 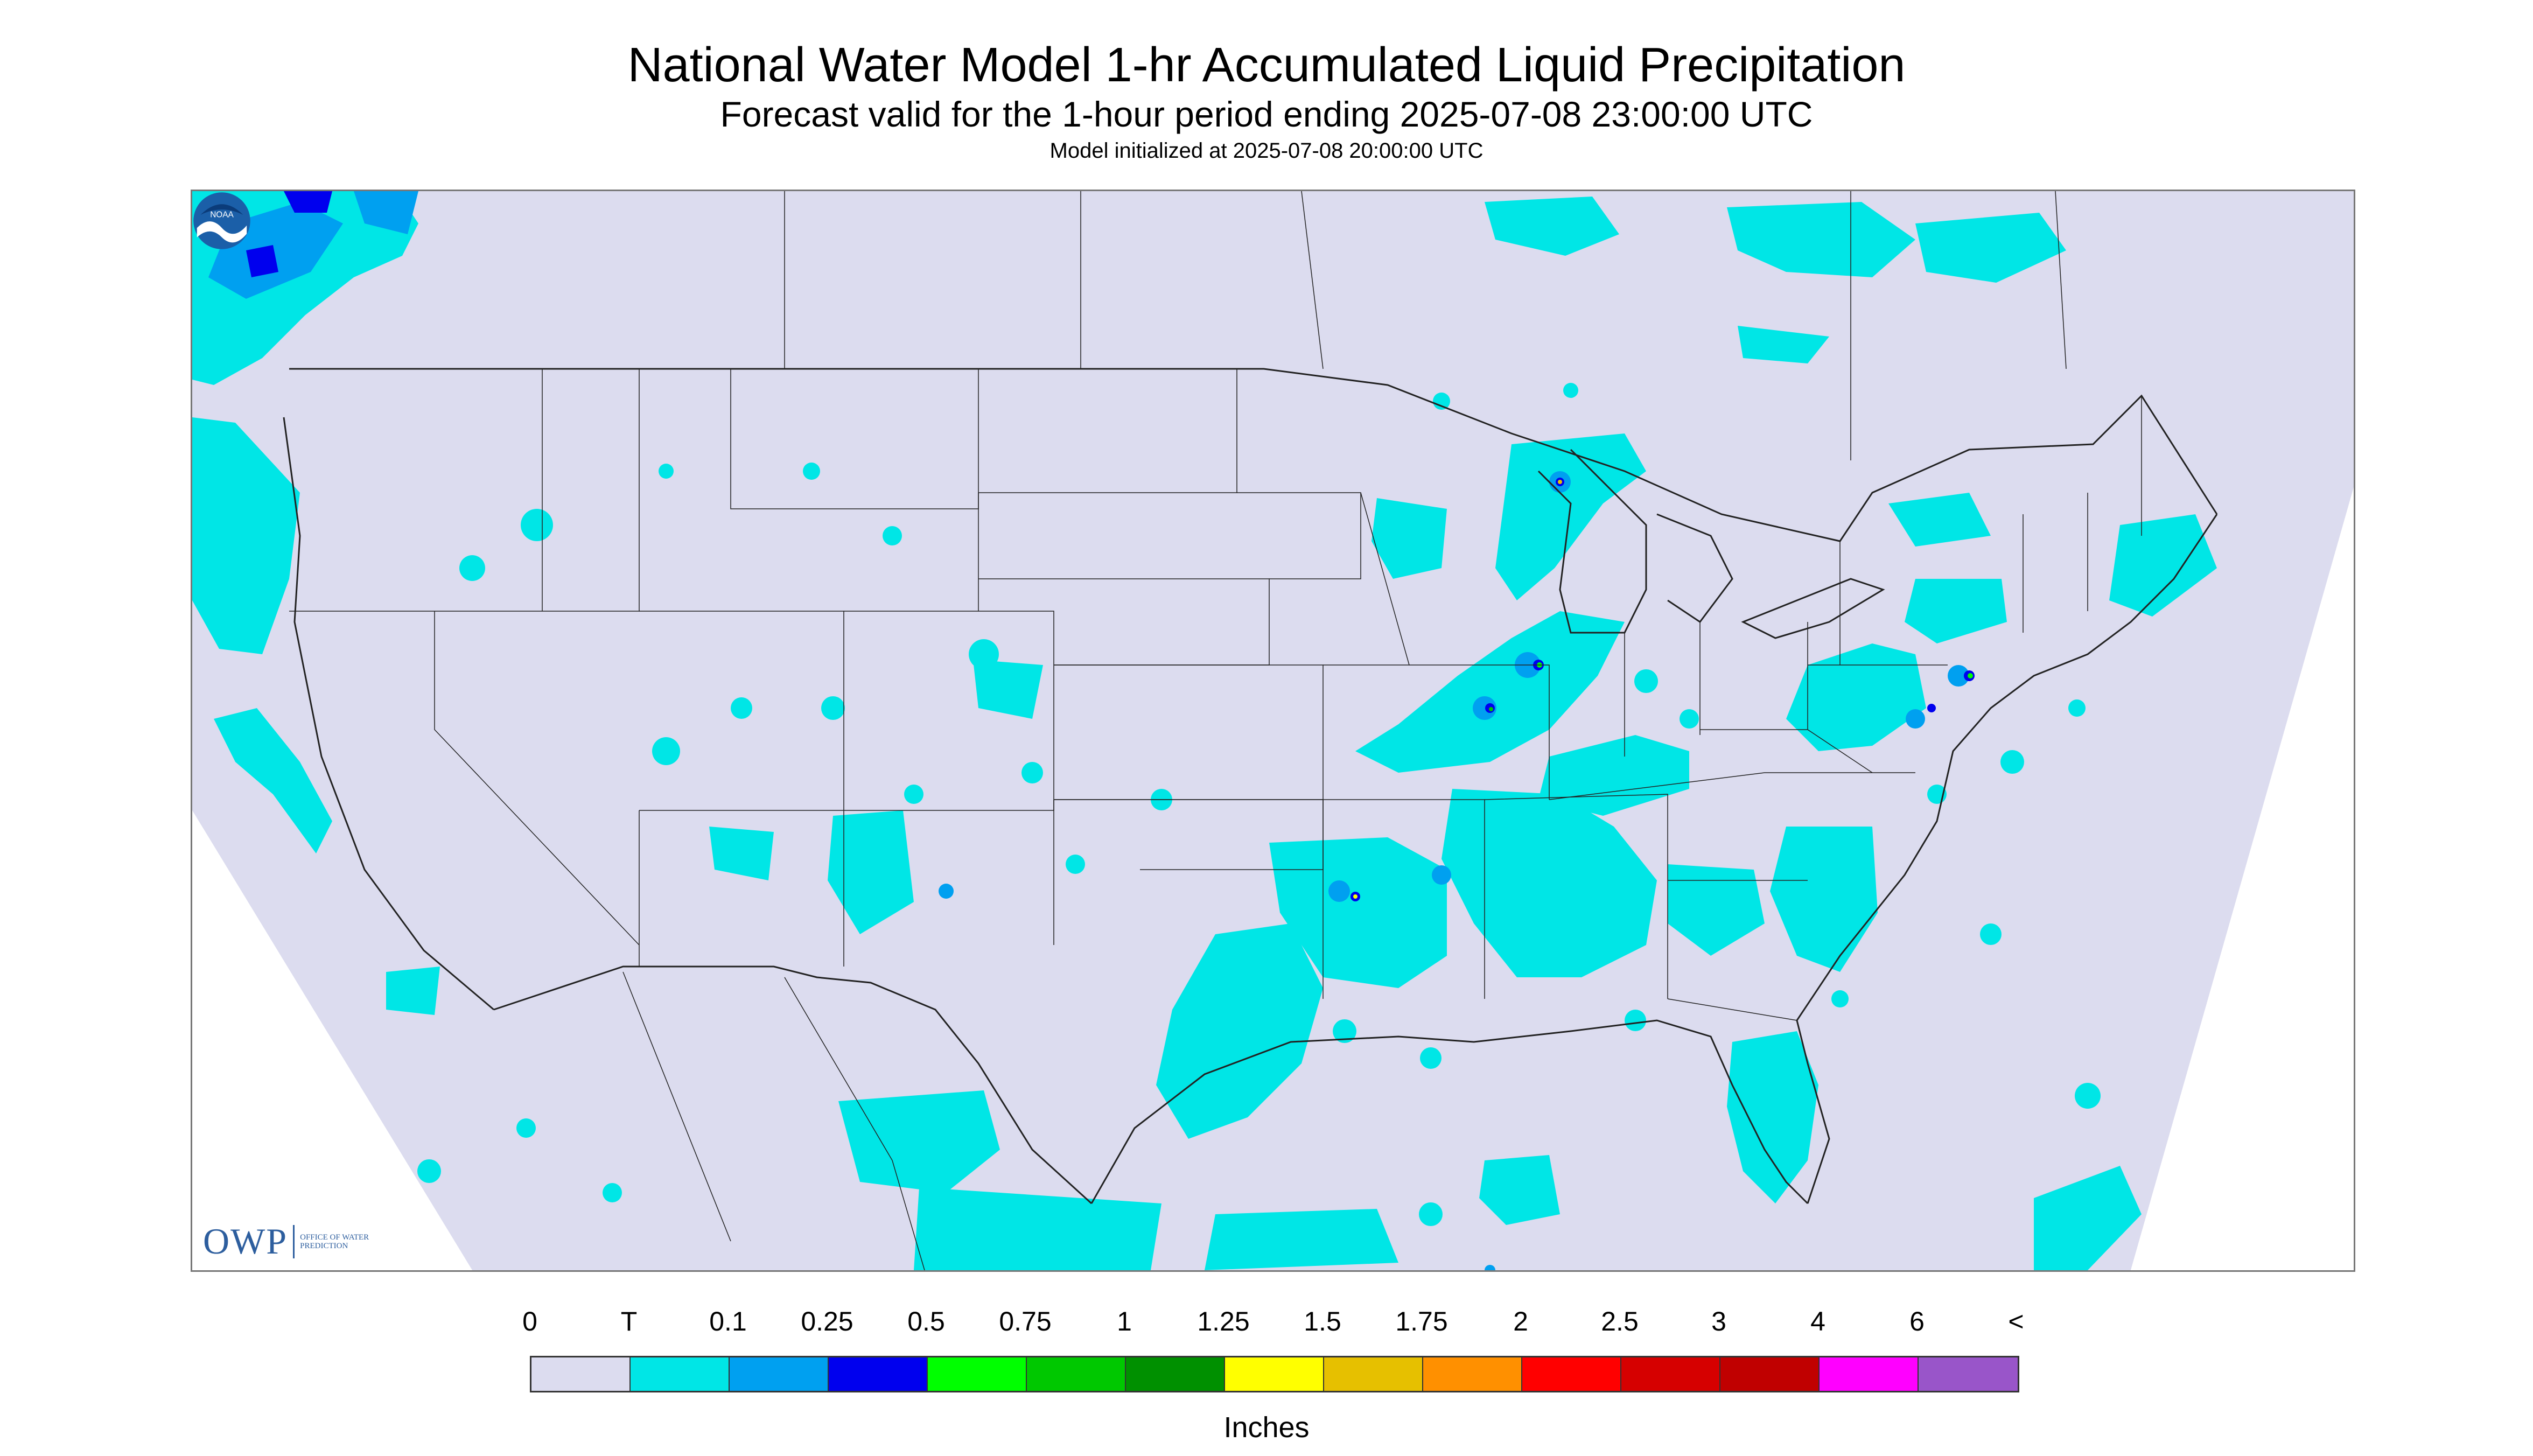 What do you see at coordinates (1037, 1228) in the screenshot?
I see `precip-mex-s` at bounding box center [1037, 1228].